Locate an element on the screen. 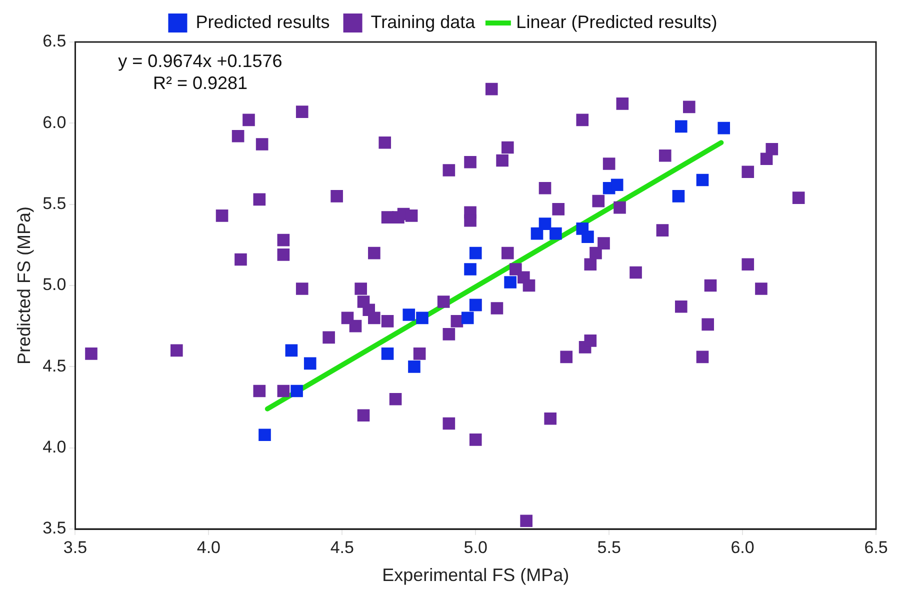  x-tick-label: 6.0 is located at coordinates (742, 547).